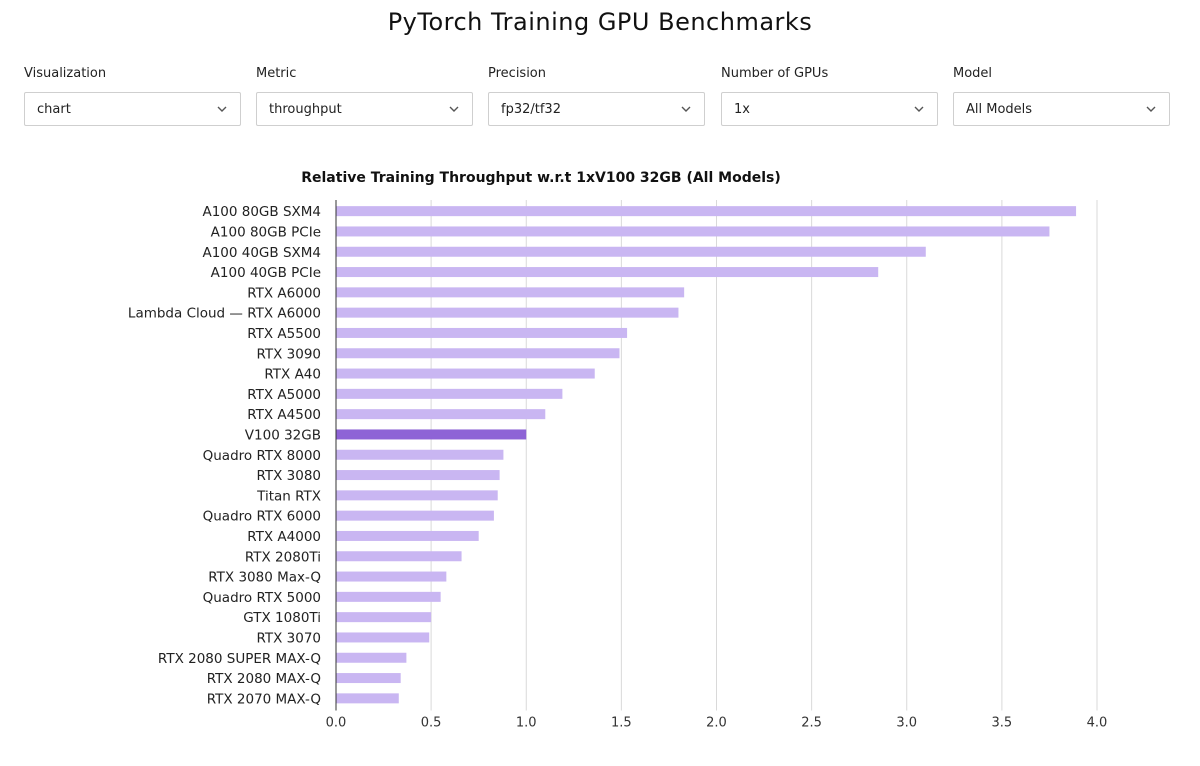  Describe the element at coordinates (282, 618) in the screenshot. I see `category-label: GTX 1080Ti` at that location.